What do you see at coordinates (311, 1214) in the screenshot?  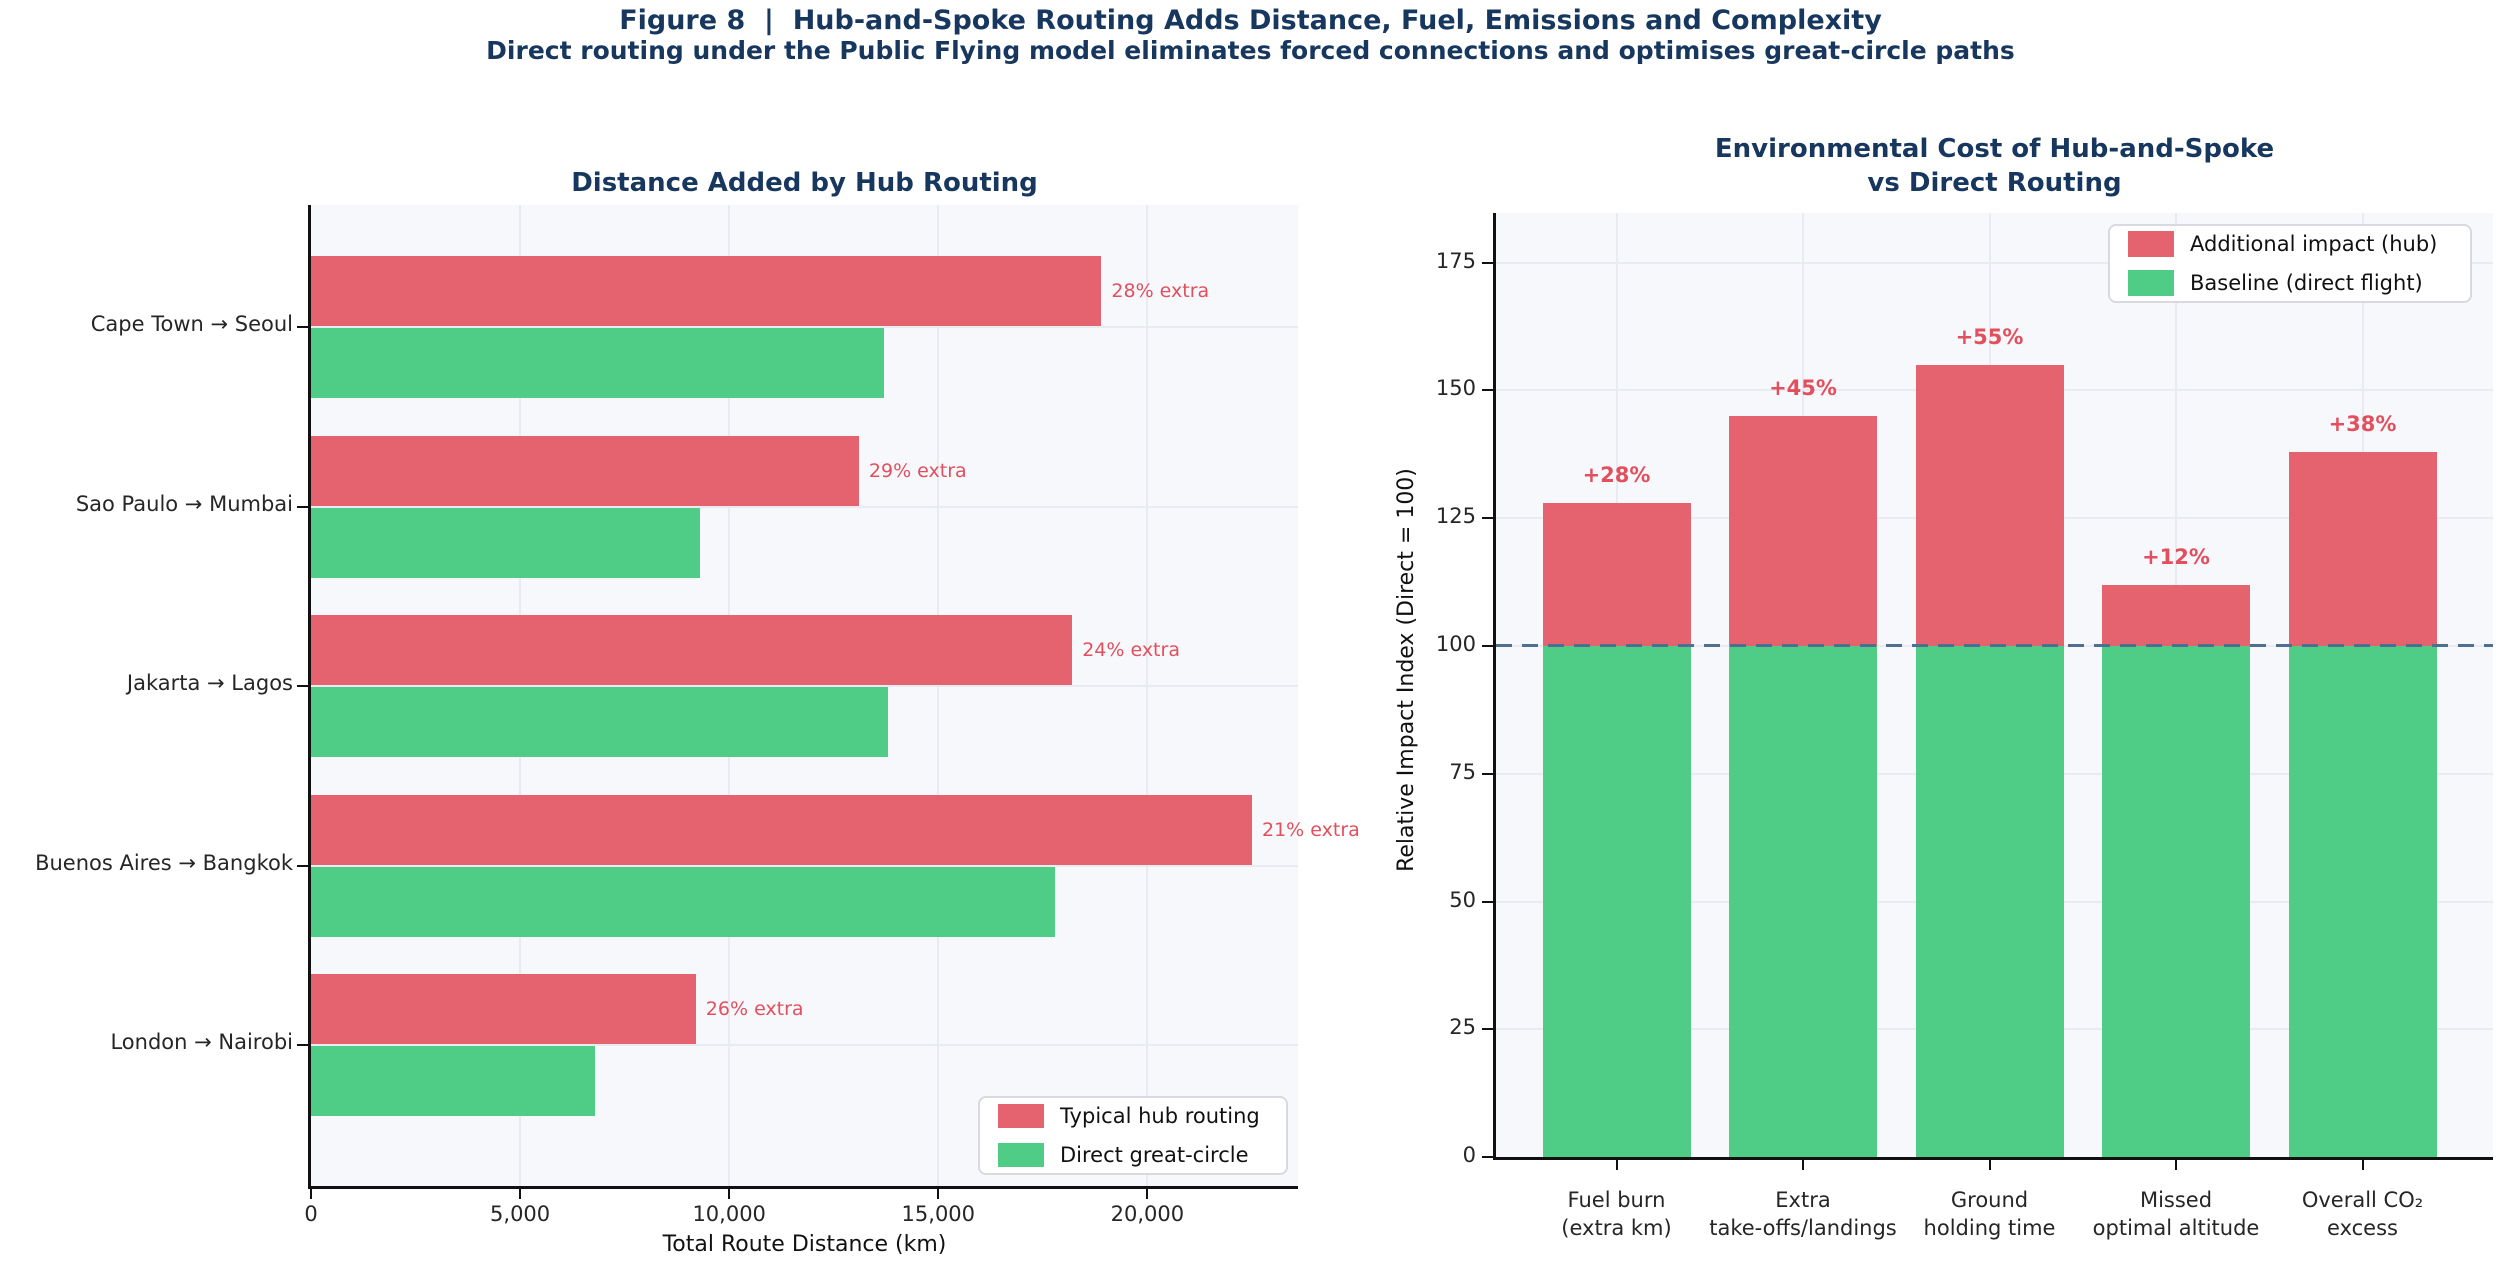 I see `x-tick-label: 0` at bounding box center [311, 1214].